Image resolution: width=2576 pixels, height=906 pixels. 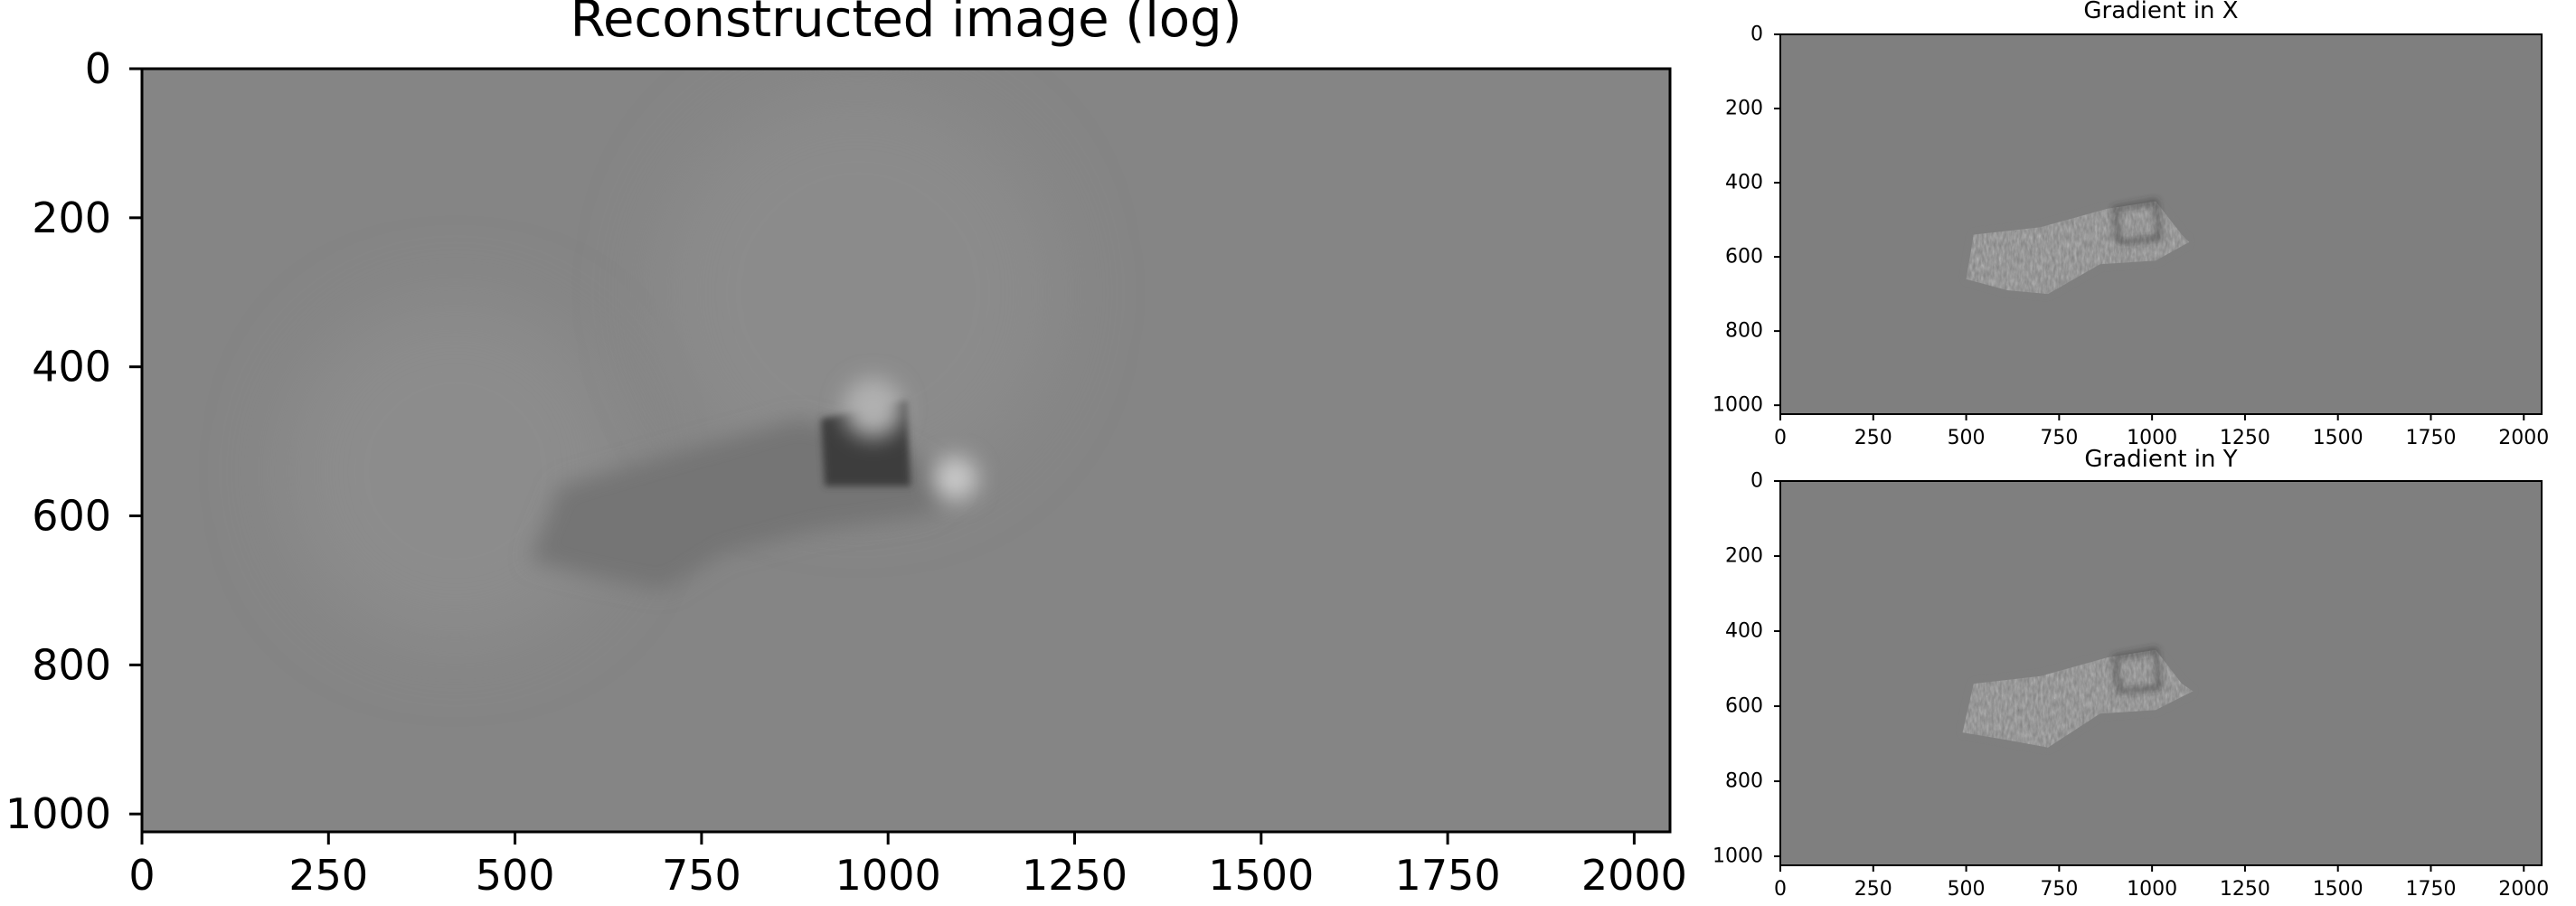 What do you see at coordinates (2160, 460) in the screenshot?
I see `panel-title: Gradient in Y` at bounding box center [2160, 460].